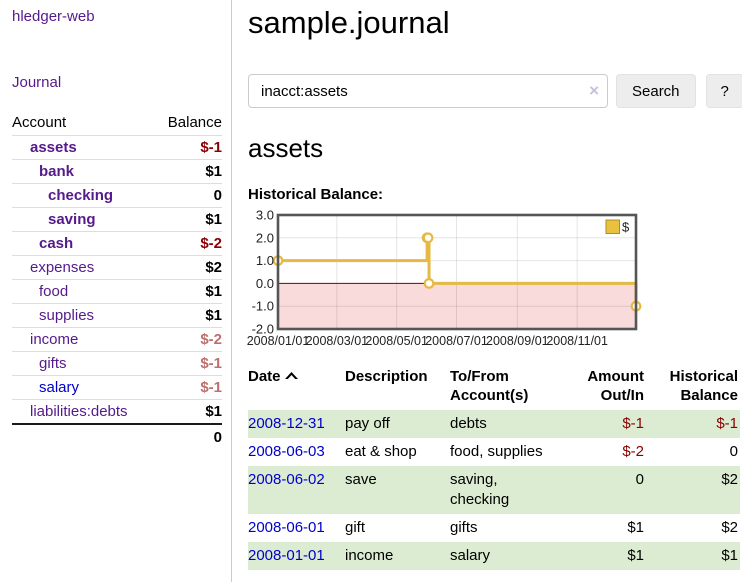 Image resolution: width=742 pixels, height=582 pixels. What do you see at coordinates (59, 387) in the screenshot?
I see `account-link-salary: salary` at bounding box center [59, 387].